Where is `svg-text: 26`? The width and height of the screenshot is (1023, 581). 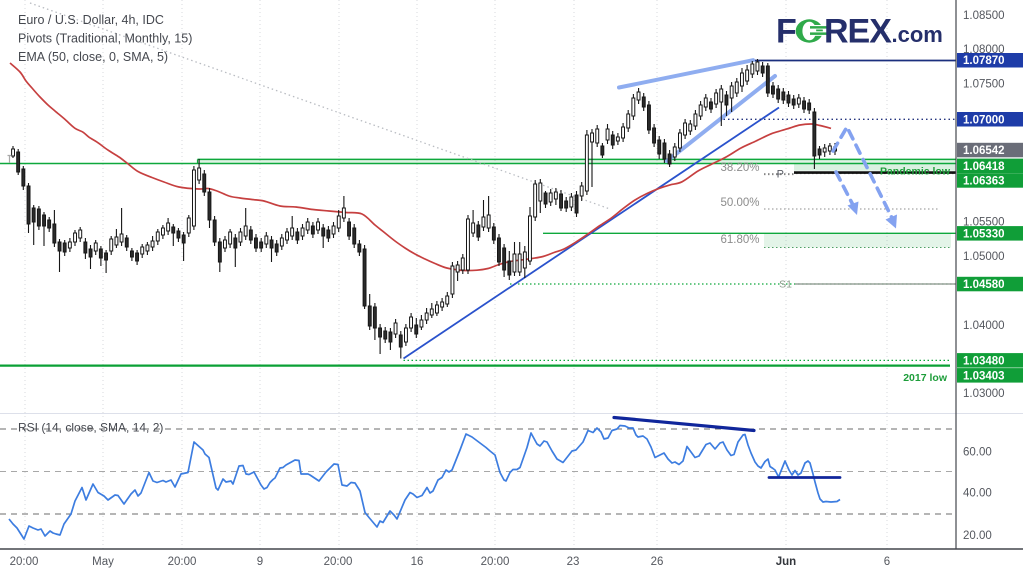
svg-text: 26 is located at coordinates (657, 562).